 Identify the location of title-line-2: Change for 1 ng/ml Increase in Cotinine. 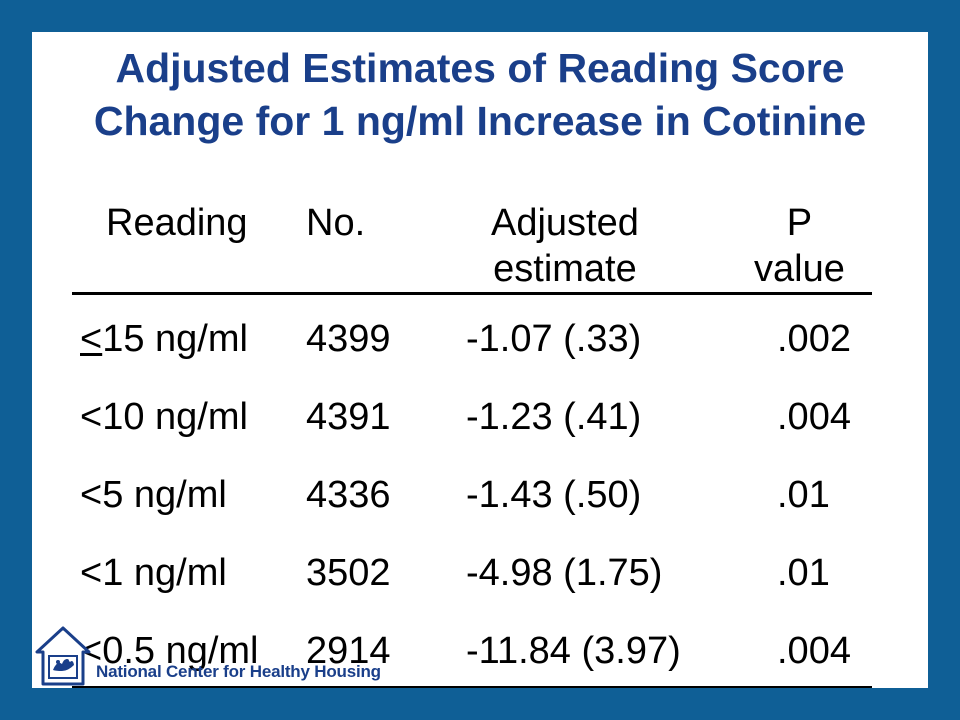
(480, 121).